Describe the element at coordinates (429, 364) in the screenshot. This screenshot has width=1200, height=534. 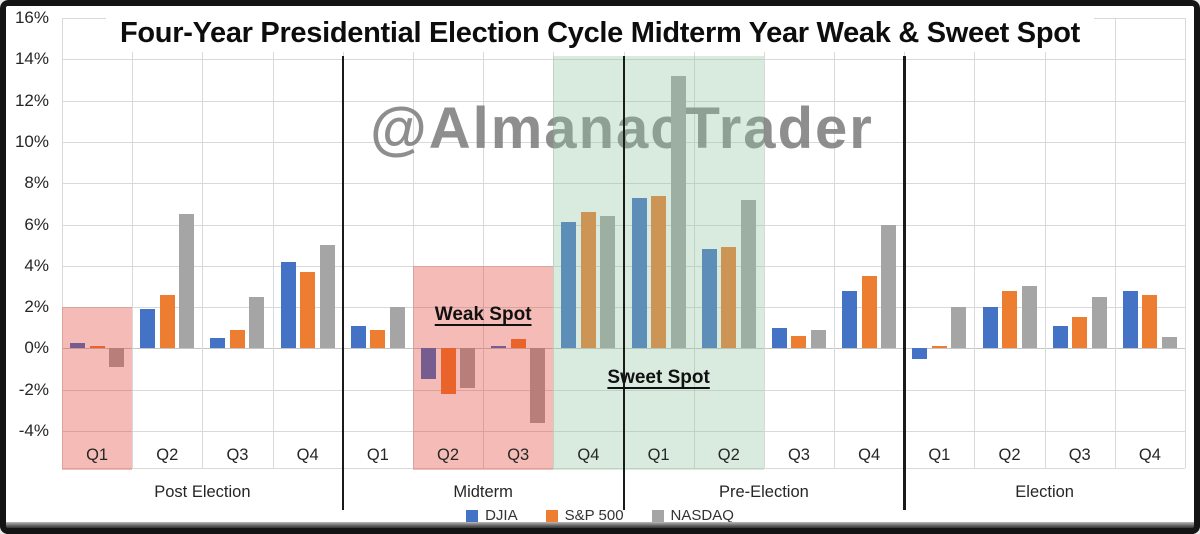
I see `bar-djia-q2-group5` at that location.